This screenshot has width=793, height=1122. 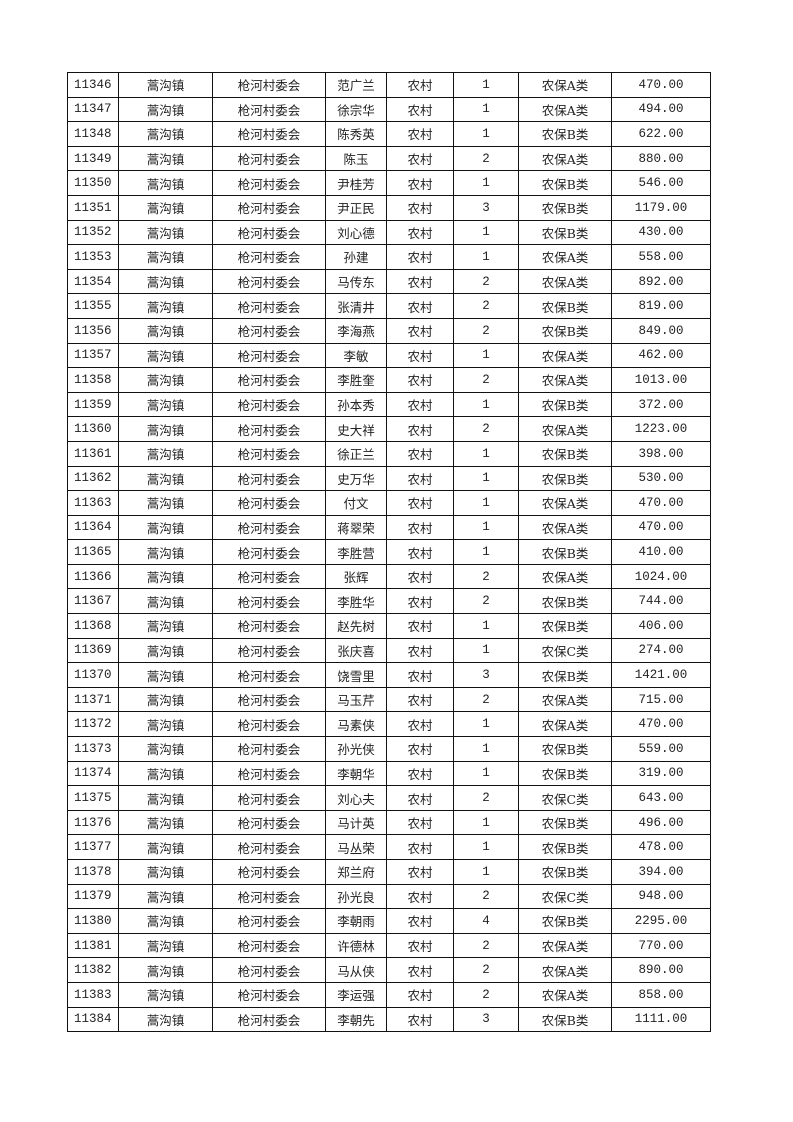 What do you see at coordinates (356, 896) in the screenshot?
I see `person-name-cell: 孙光良` at bounding box center [356, 896].